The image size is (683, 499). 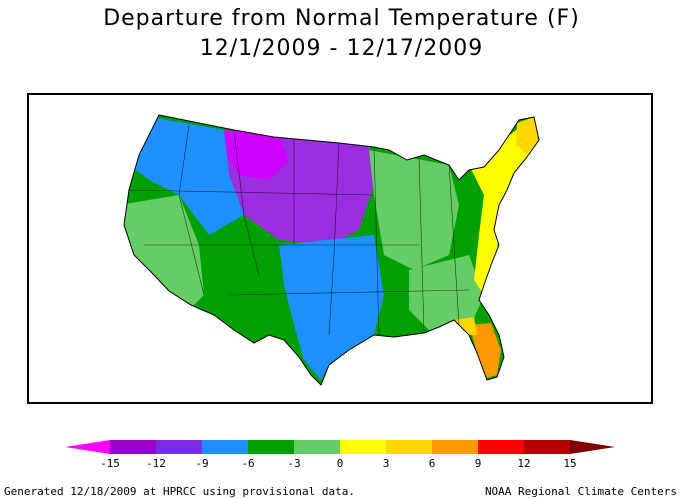 I want to click on map-title: Departure from Normal Temperature (F), so click(x=341, y=18).